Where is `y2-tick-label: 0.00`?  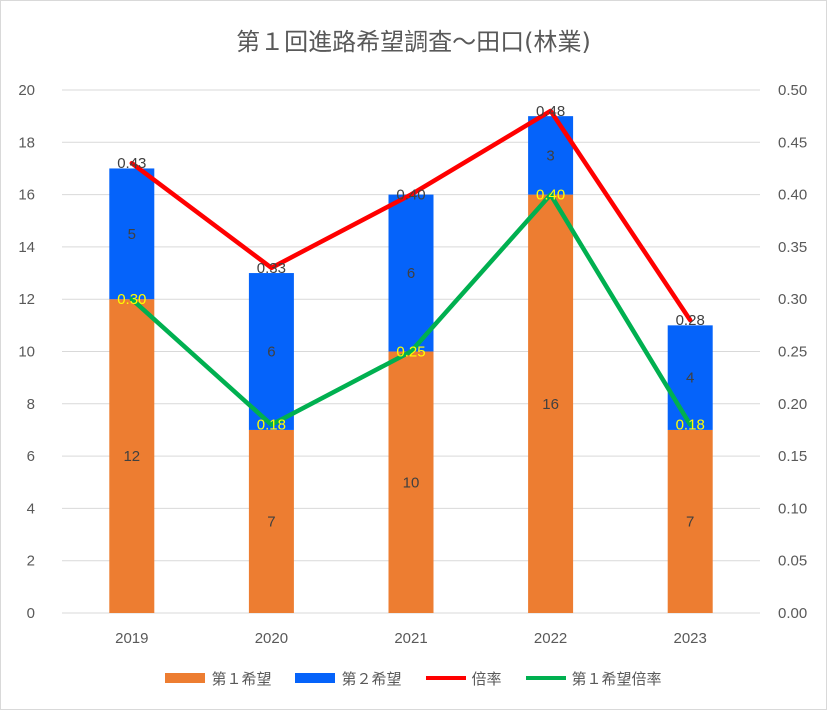
y2-tick-label: 0.00 is located at coordinates (792, 613).